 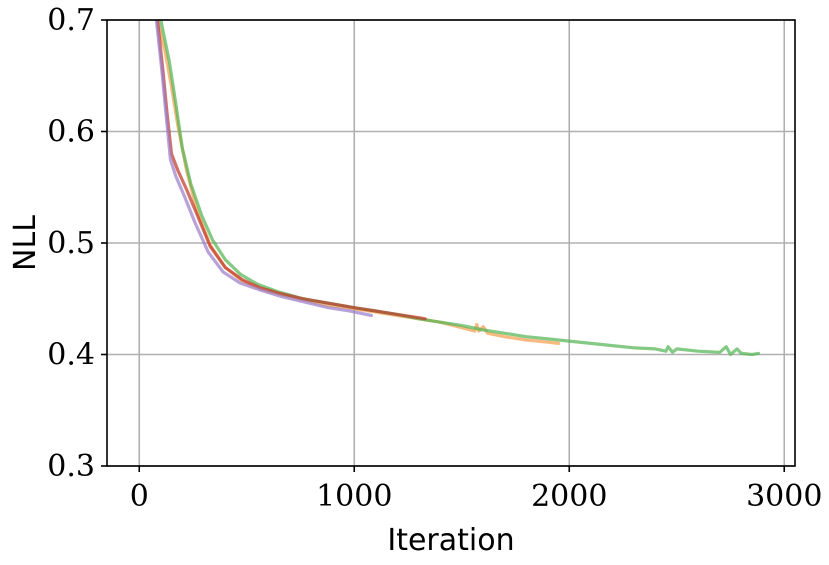 What do you see at coordinates (71, 20) in the screenshot?
I see `y-tick-label-4: 0.7` at bounding box center [71, 20].